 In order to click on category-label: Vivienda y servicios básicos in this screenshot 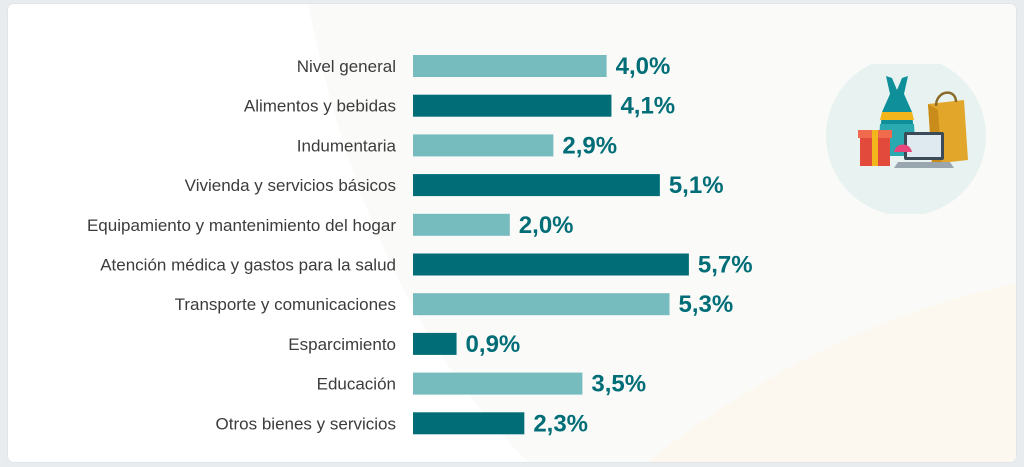, I will do `click(290, 185)`.